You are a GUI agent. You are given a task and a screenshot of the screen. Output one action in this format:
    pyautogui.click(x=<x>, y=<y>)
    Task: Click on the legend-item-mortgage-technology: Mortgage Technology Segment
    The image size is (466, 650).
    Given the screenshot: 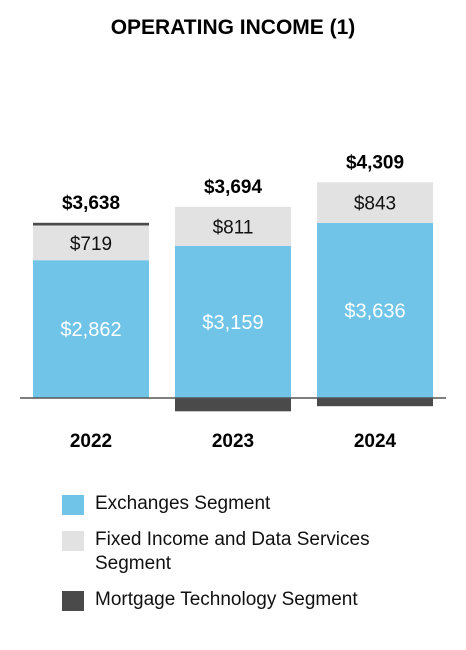 What is the action you would take?
    pyautogui.click(x=238, y=600)
    